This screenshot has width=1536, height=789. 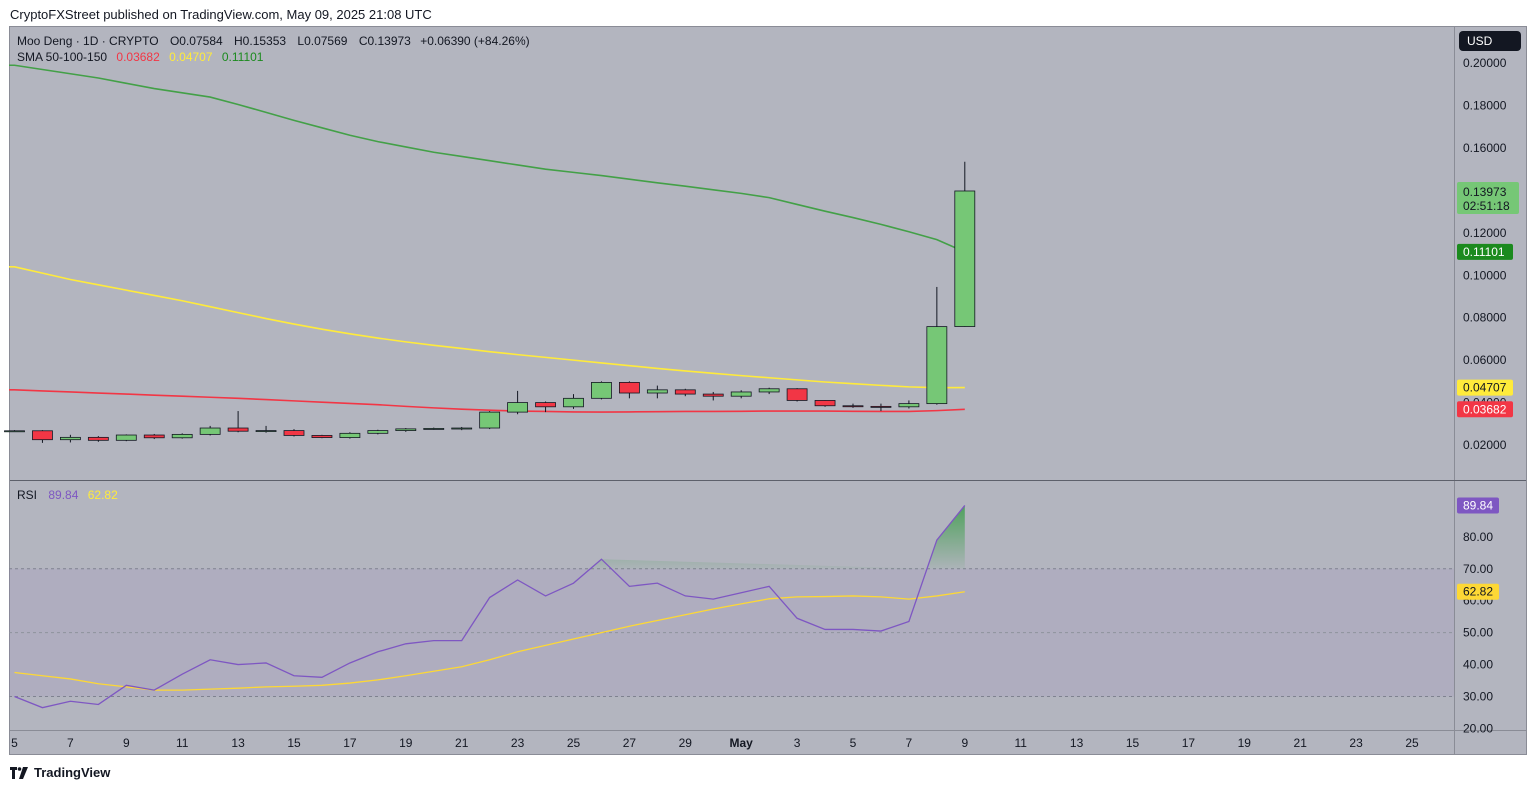 What do you see at coordinates (474, 41) in the screenshot?
I see `legend-change: +0.06390 (+84.26%)` at bounding box center [474, 41].